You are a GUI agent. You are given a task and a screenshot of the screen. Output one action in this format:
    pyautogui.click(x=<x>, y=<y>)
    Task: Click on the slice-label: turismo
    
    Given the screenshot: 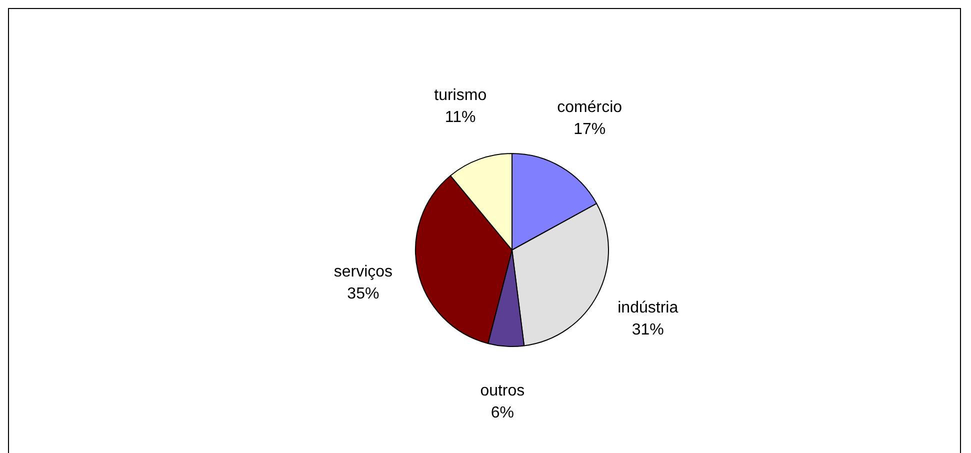 What is the action you would take?
    pyautogui.click(x=460, y=95)
    